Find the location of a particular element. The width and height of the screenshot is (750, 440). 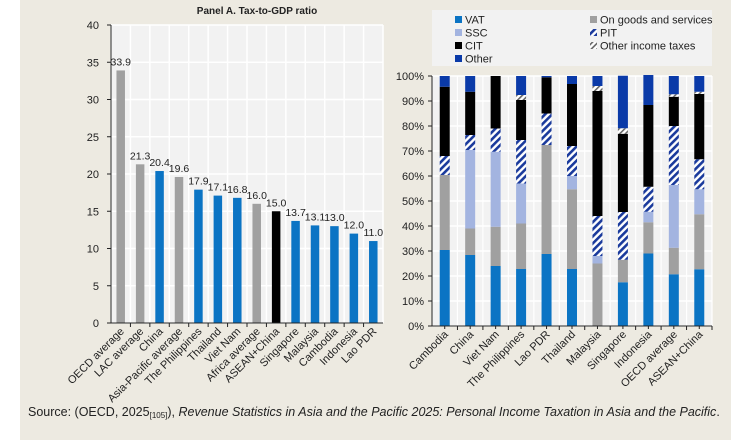

y-tick-label: 40 is located at coordinates (93, 26).